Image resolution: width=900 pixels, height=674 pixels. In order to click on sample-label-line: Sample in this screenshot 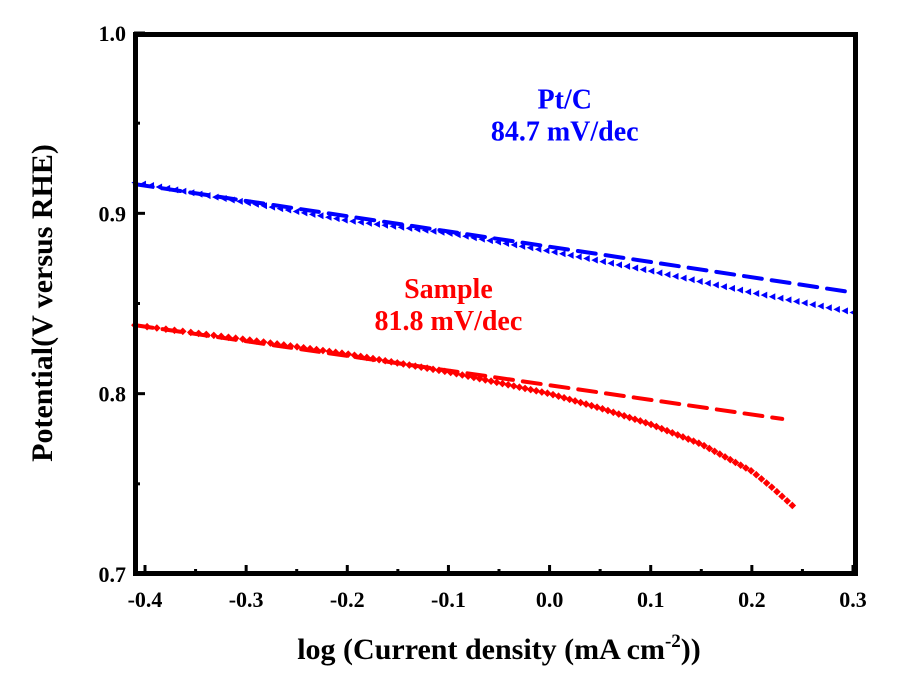, I will do `click(448, 289)`.